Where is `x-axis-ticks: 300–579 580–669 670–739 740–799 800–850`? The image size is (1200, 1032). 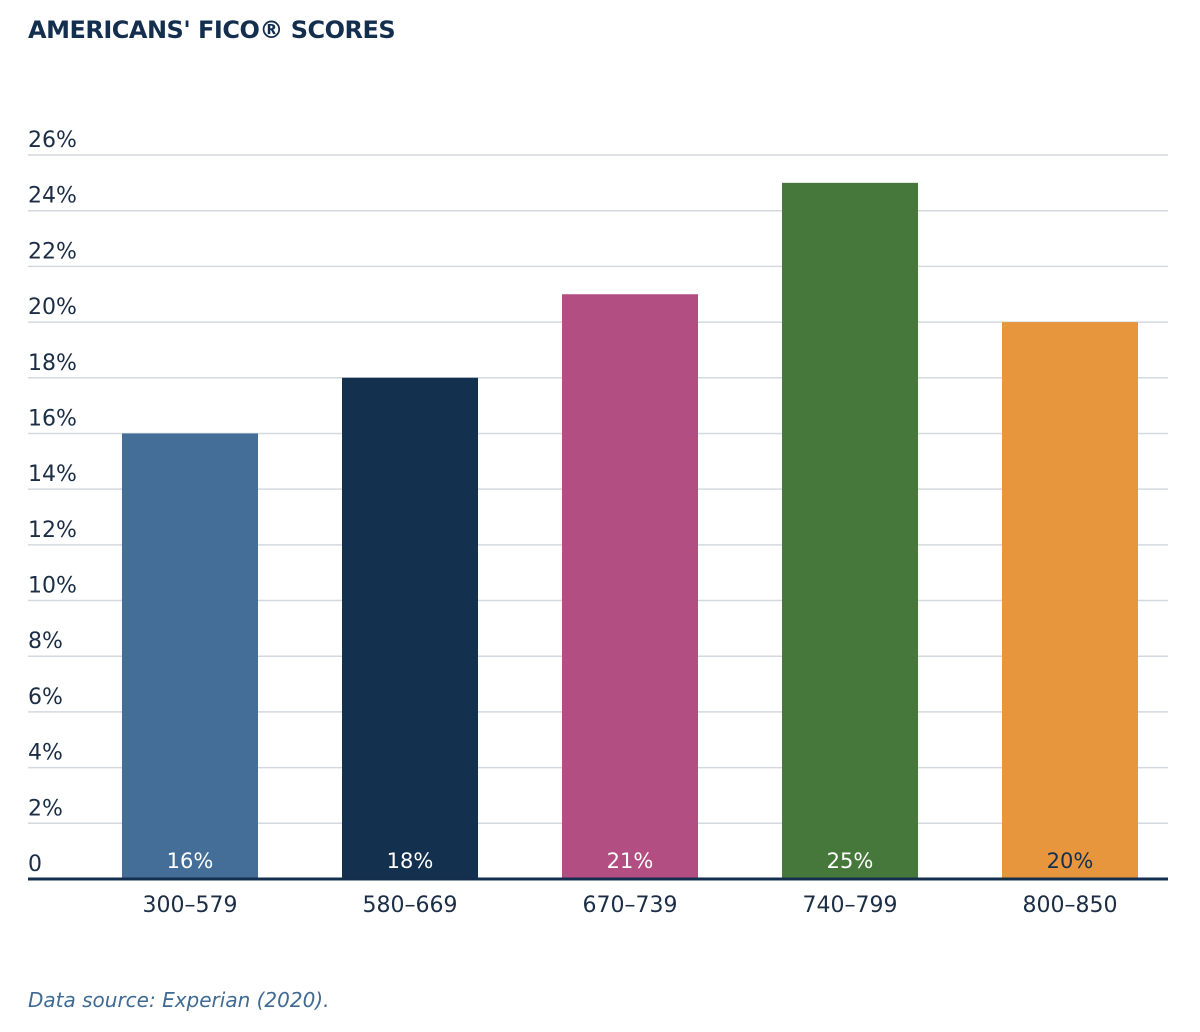 x-axis-ticks: 300–579 580–669 670–739 740–799 800–850 is located at coordinates (630, 905).